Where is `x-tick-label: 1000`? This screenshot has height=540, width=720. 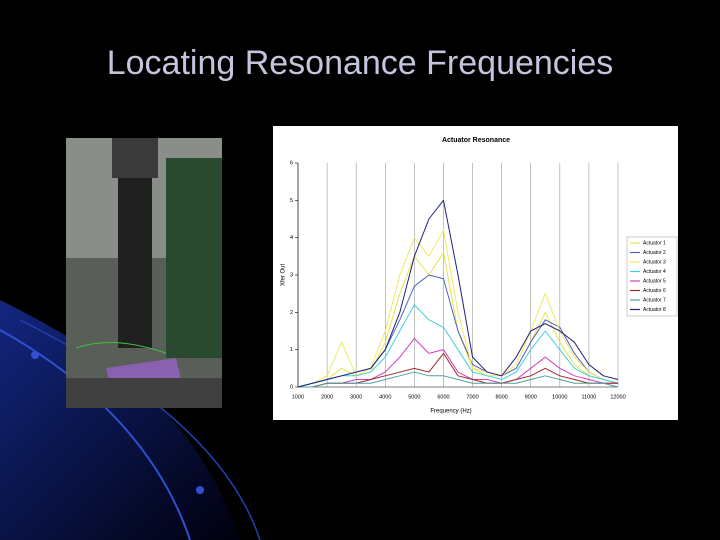 x-tick-label: 1000 is located at coordinates (298, 397).